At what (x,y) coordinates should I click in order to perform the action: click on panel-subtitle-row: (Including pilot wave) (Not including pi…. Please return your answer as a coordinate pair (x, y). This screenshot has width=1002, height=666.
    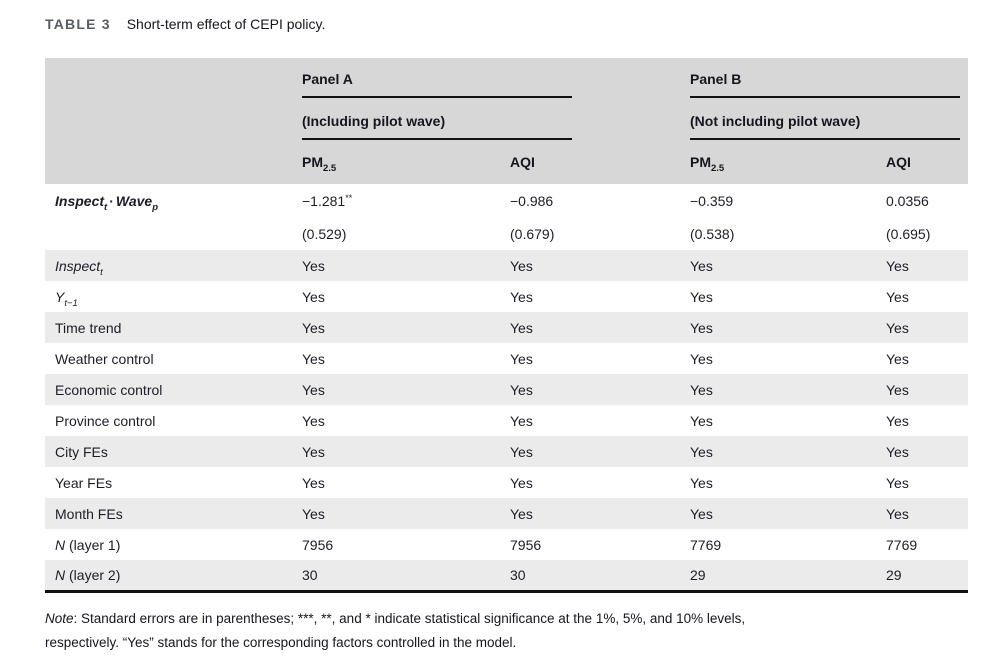
    Looking at the image, I should click on (506, 119).